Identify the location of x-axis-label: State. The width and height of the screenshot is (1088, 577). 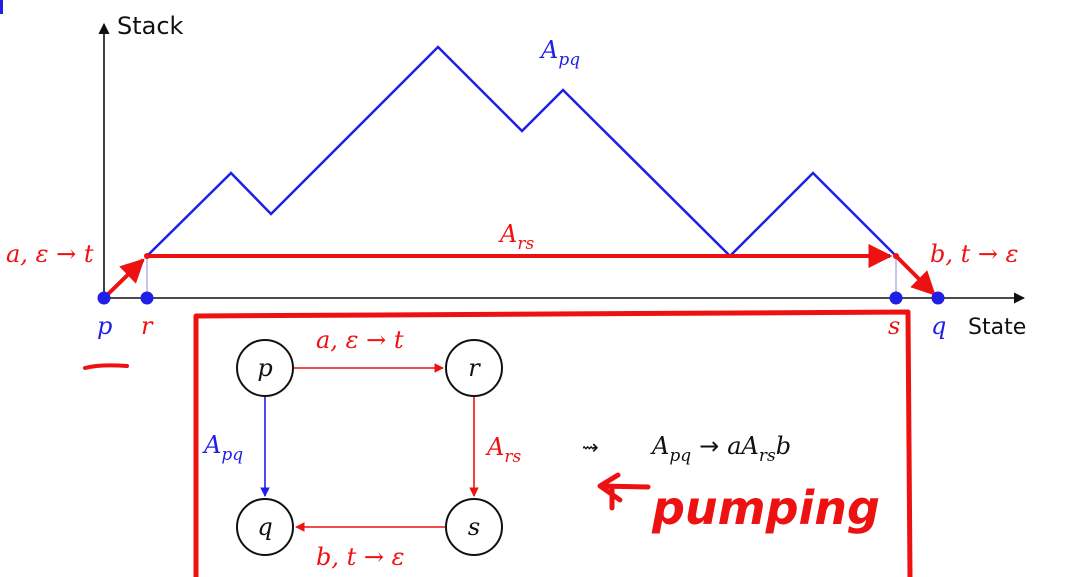
(997, 327).